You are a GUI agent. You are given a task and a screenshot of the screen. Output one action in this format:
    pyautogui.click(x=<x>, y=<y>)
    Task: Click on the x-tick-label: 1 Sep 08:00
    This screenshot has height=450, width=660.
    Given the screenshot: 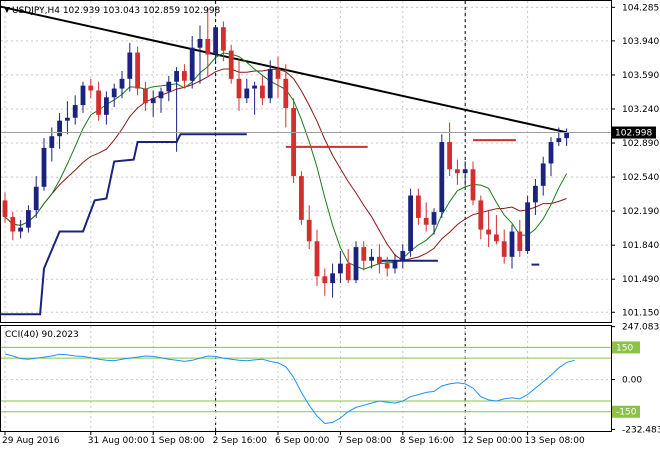 What is the action you would take?
    pyautogui.click(x=177, y=441)
    